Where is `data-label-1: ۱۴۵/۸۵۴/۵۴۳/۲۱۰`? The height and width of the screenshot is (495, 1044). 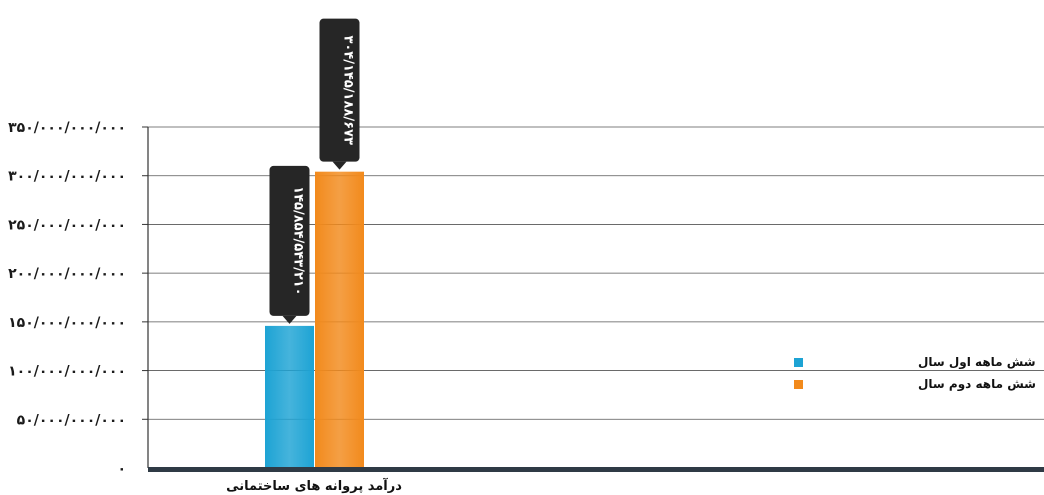
data-label-1: ۱۴۵/۸۵۴/۵۴۳/۲۱۰ is located at coordinates (298, 240).